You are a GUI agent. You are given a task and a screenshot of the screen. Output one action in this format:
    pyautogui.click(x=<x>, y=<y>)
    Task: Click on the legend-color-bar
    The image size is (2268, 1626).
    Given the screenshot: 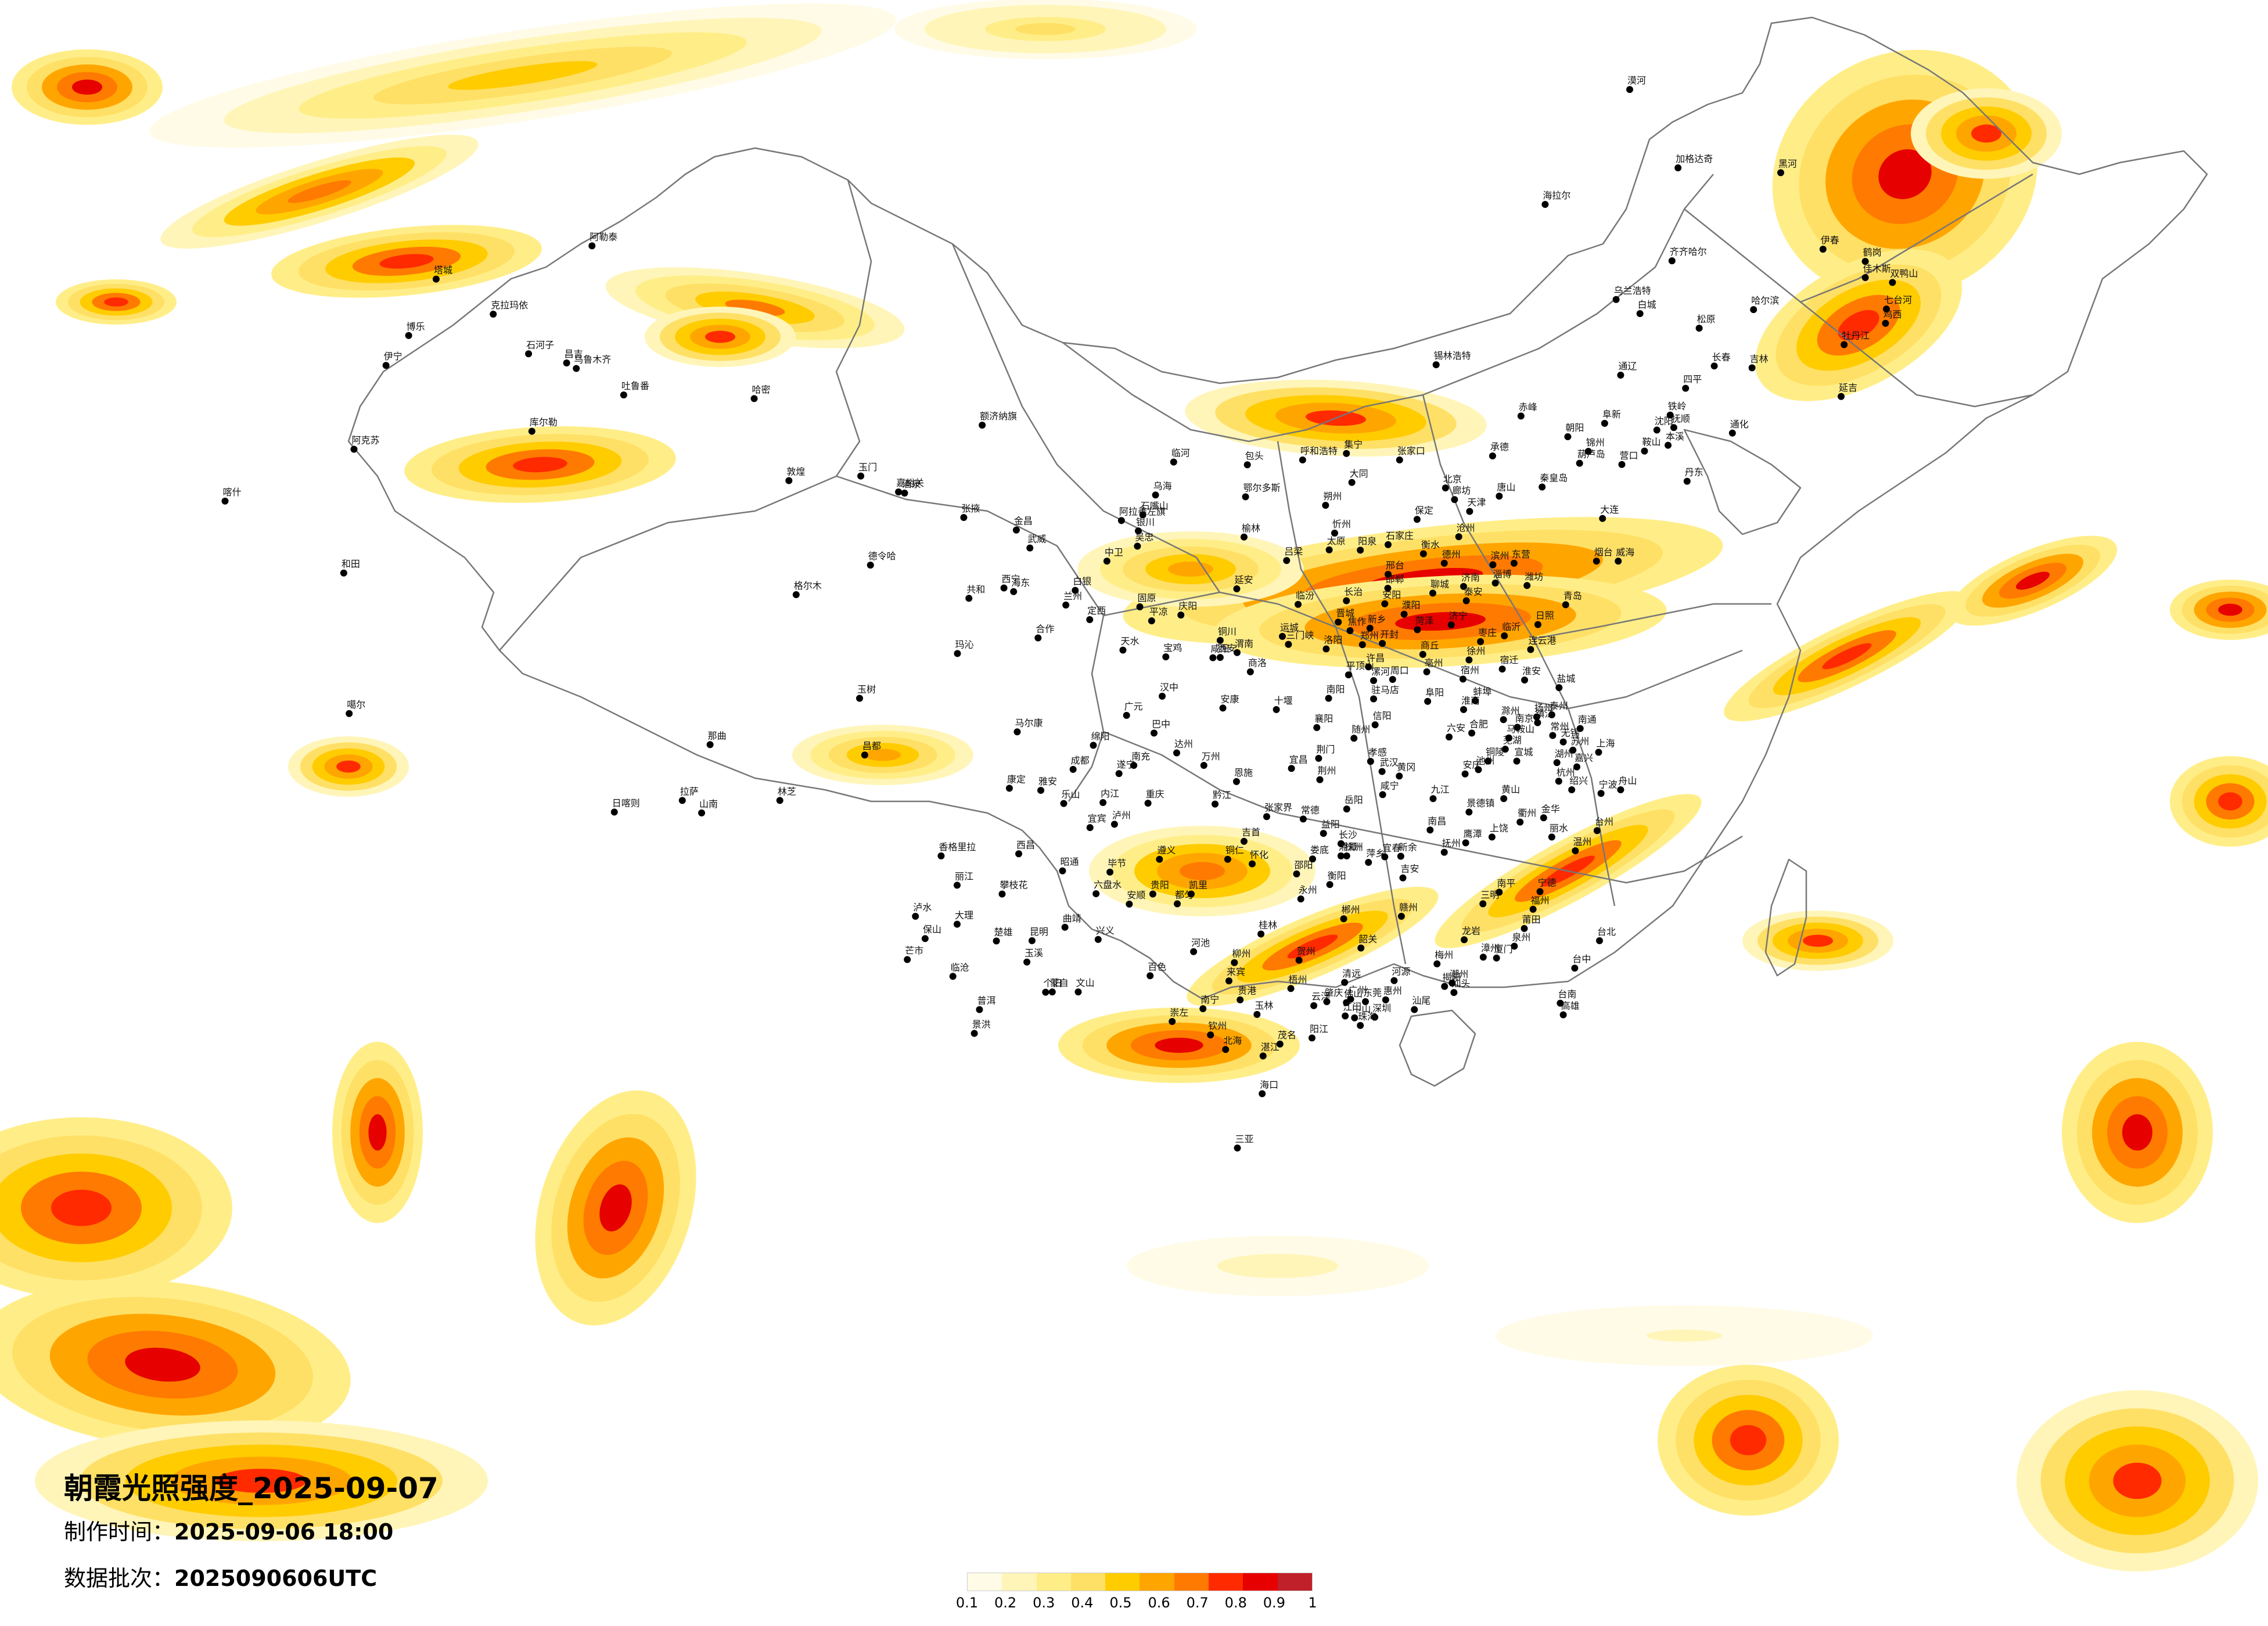 What is the action you would take?
    pyautogui.click(x=1140, y=1582)
    